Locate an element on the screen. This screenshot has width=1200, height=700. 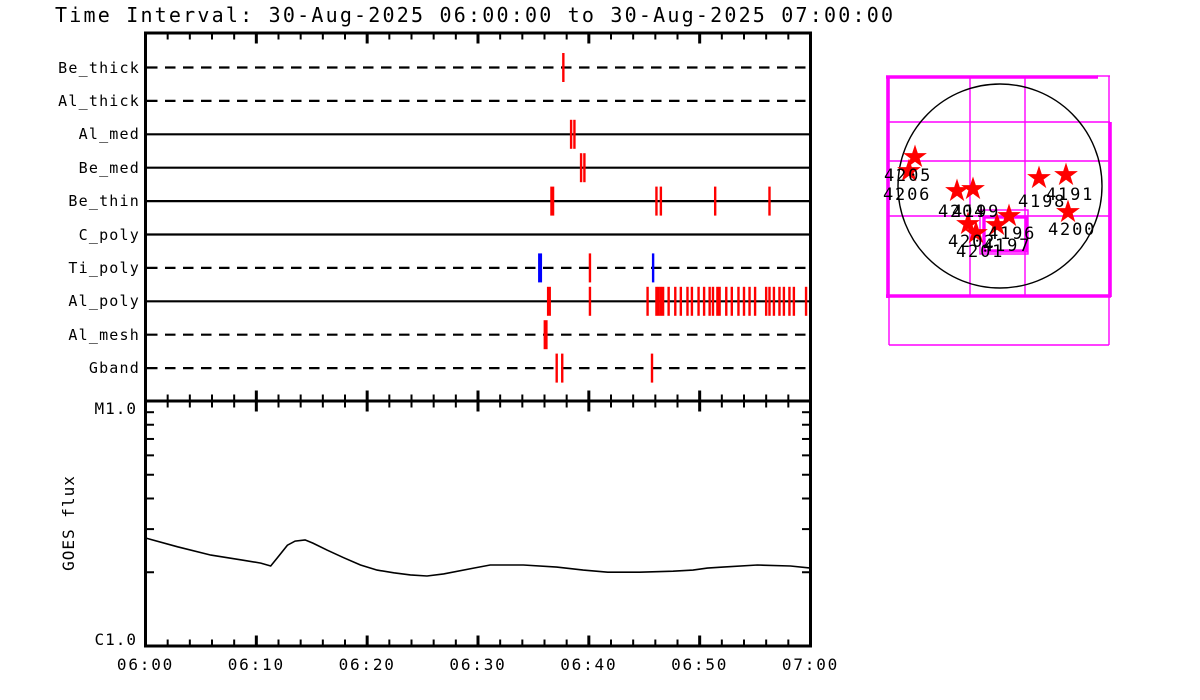
row-label-Be_med: Be_med is located at coordinates (109, 167).